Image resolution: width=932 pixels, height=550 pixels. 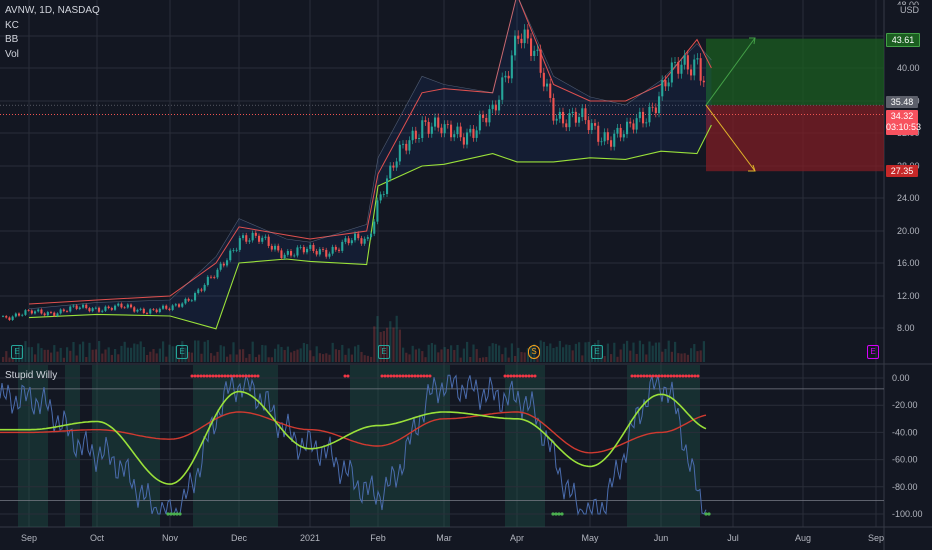 What do you see at coordinates (31, 375) in the screenshot?
I see `oscillator-title: Stupid Willy` at bounding box center [31, 375].